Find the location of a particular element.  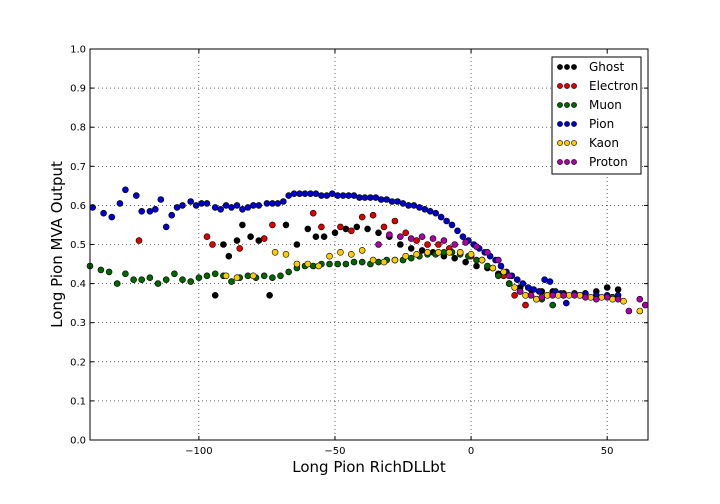

legend-label-ghost: Ghost is located at coordinates (606, 67).